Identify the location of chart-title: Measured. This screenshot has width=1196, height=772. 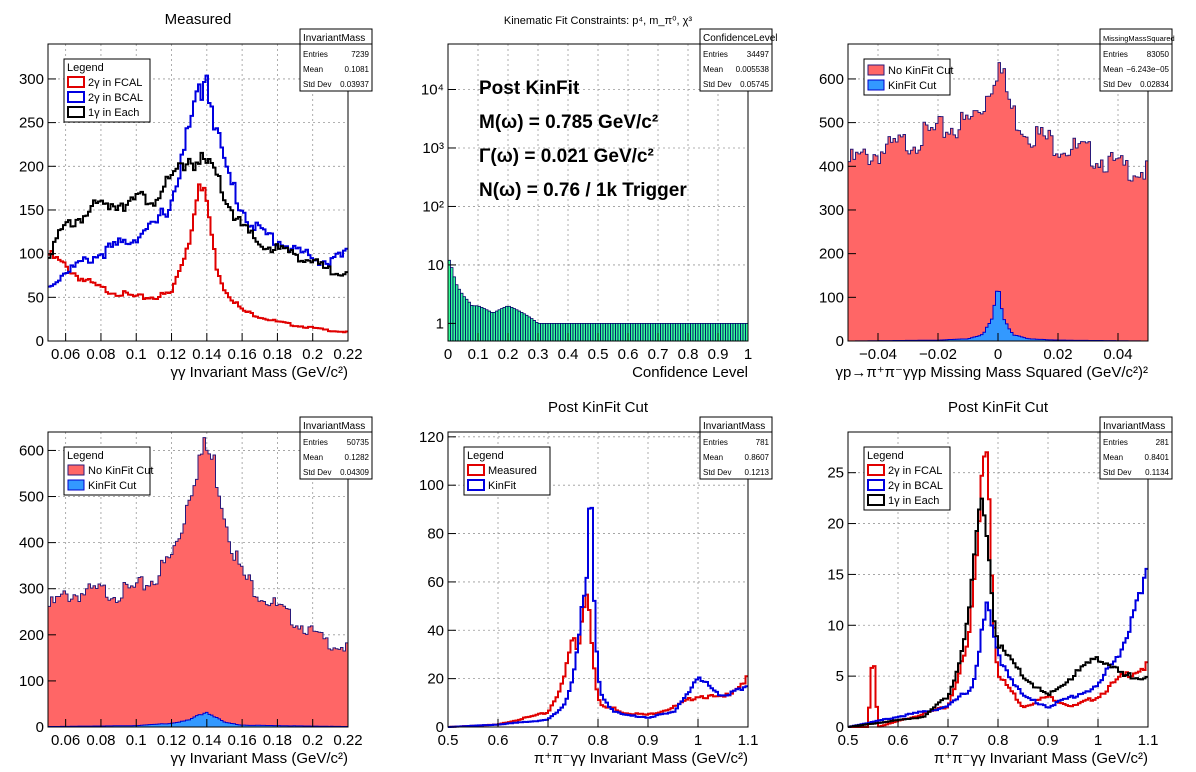
(198, 19).